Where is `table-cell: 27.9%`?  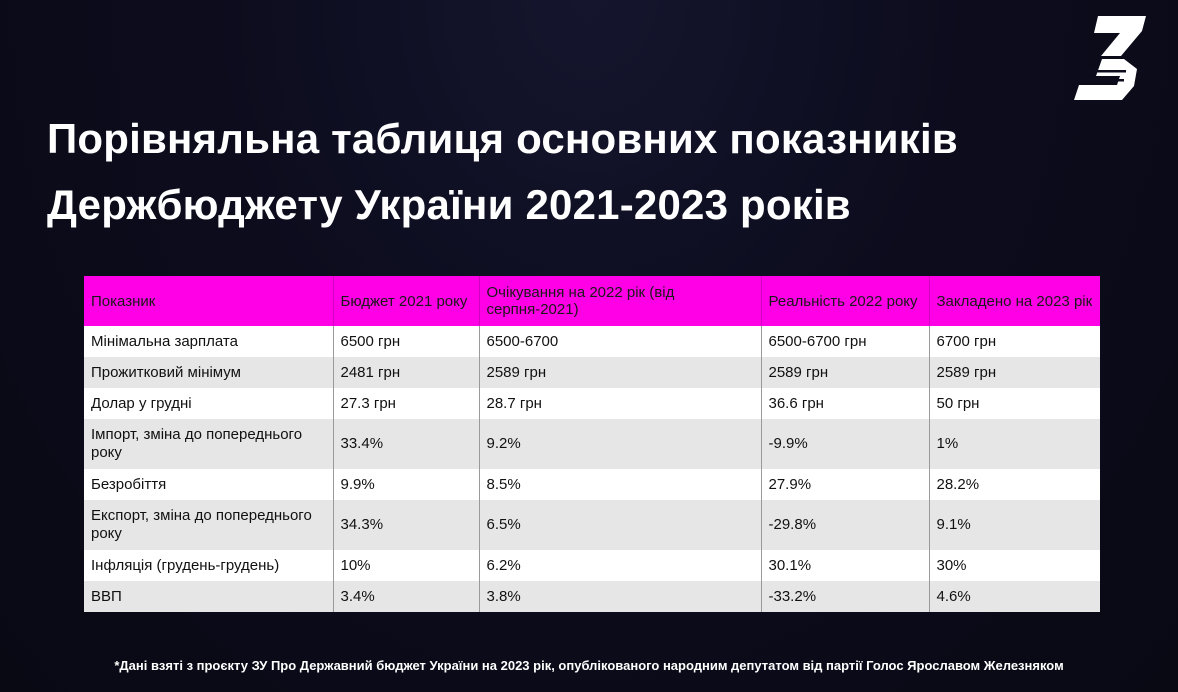
table-cell: 27.9% is located at coordinates (845, 484).